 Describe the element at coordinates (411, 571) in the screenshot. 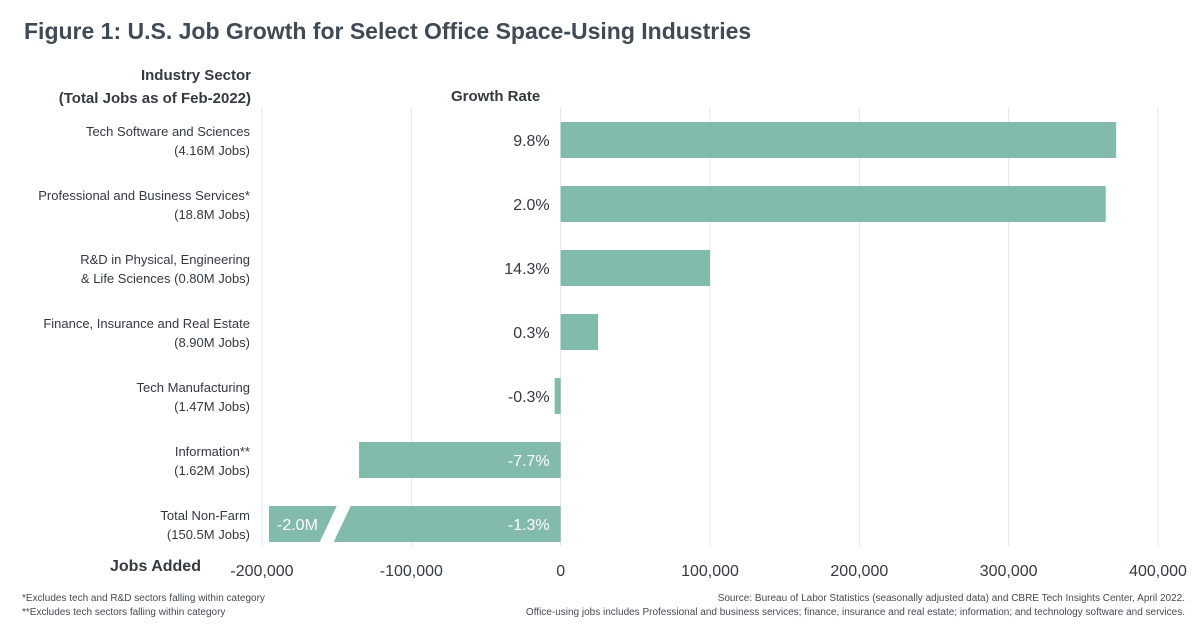

I see `x-tick-label: -100,000` at that location.